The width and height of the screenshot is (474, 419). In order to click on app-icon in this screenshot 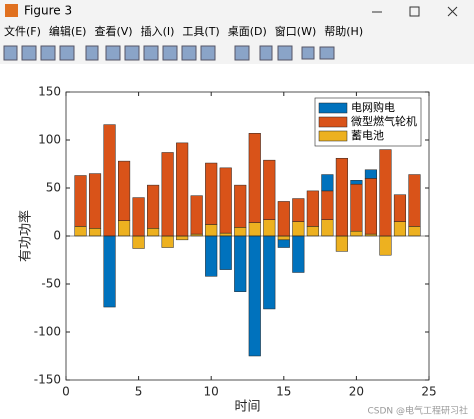, I will do `click(11, 10)`.